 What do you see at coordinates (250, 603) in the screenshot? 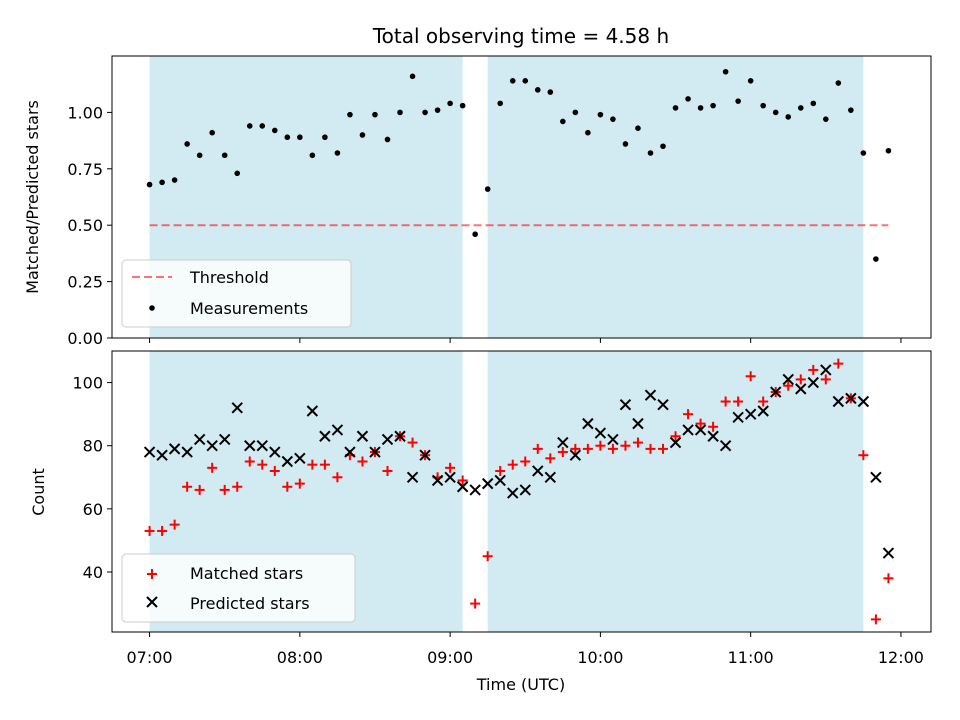
I see `legend-predicted-label: Predicted stars` at bounding box center [250, 603].